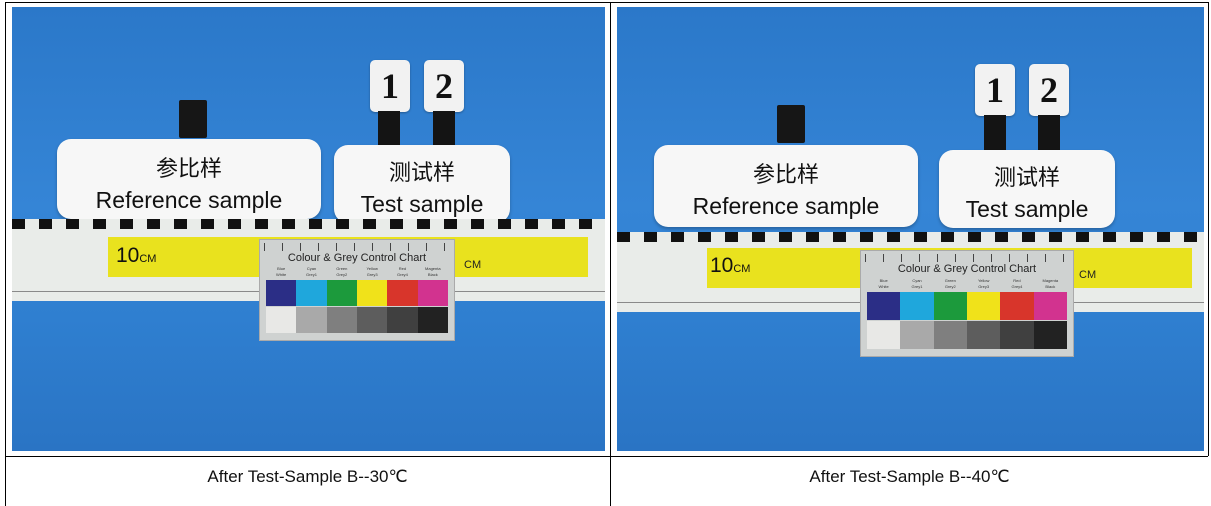  What do you see at coordinates (909, 476) in the screenshot?
I see `caption-right: After Test-Sample B--40℃` at bounding box center [909, 476].